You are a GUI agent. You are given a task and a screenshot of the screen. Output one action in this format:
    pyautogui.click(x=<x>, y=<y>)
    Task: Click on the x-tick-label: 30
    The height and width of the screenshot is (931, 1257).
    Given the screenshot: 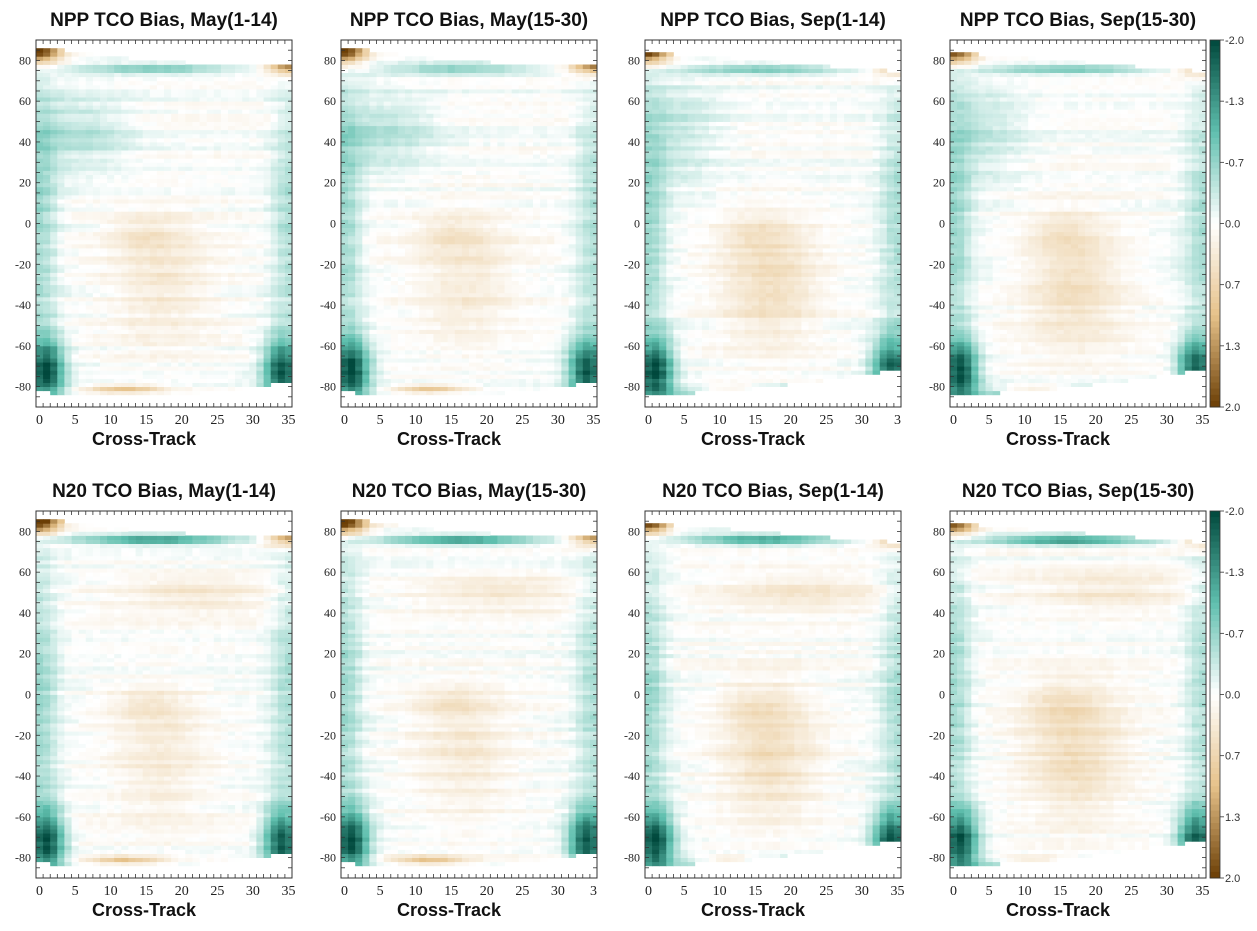 What is the action you would take?
    pyautogui.click(x=253, y=420)
    